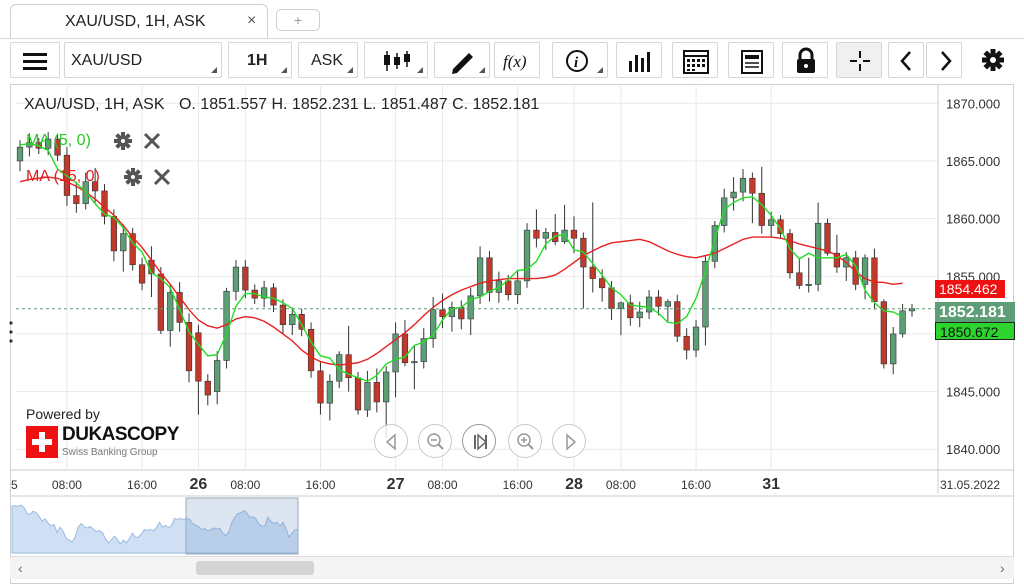 The image size is (1024, 584). Describe the element at coordinates (512, 567) in the screenshot. I see `horizontal-scrollbar: ‹ ›` at that location.